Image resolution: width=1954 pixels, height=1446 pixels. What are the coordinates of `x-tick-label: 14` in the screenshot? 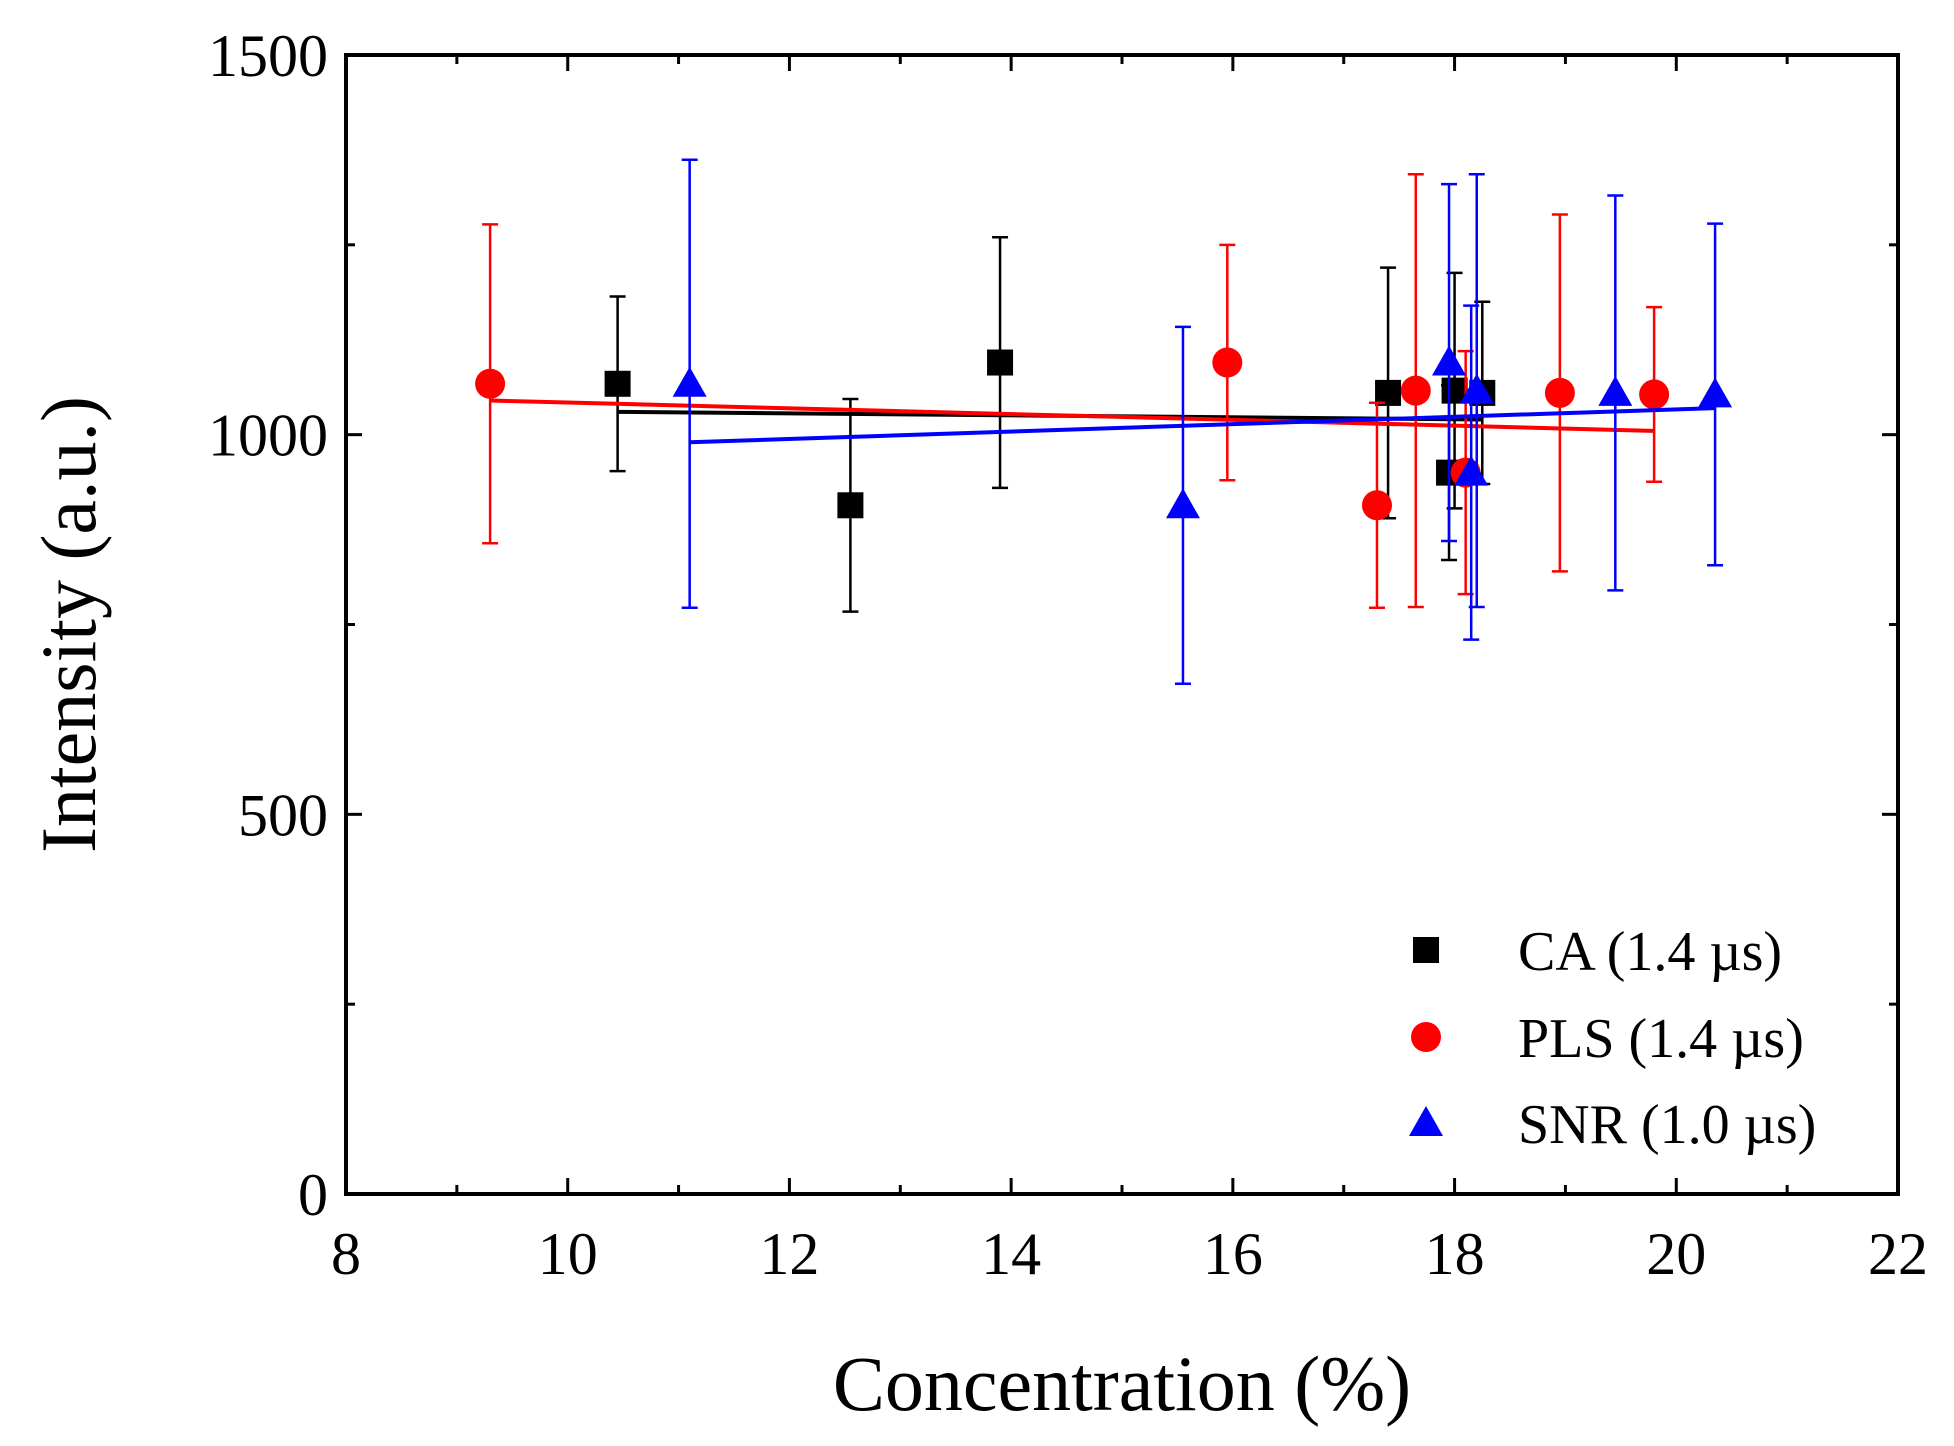 It's located at (1011, 1254).